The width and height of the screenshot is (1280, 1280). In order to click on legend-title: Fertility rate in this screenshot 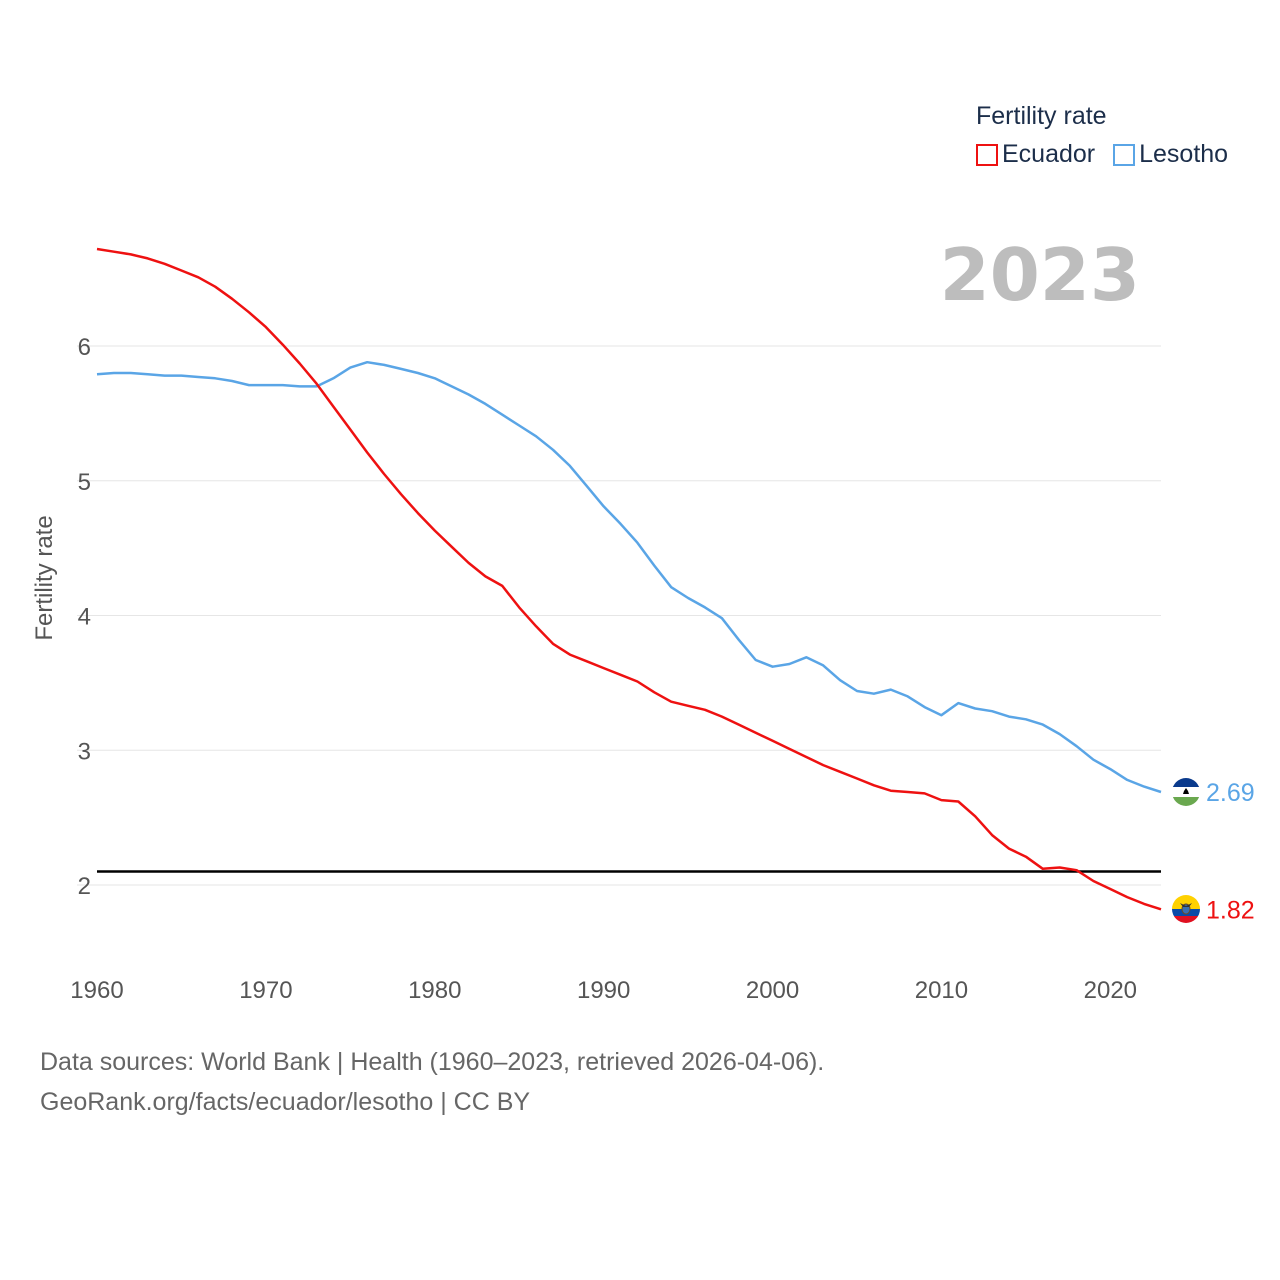, I will do `click(1041, 116)`.